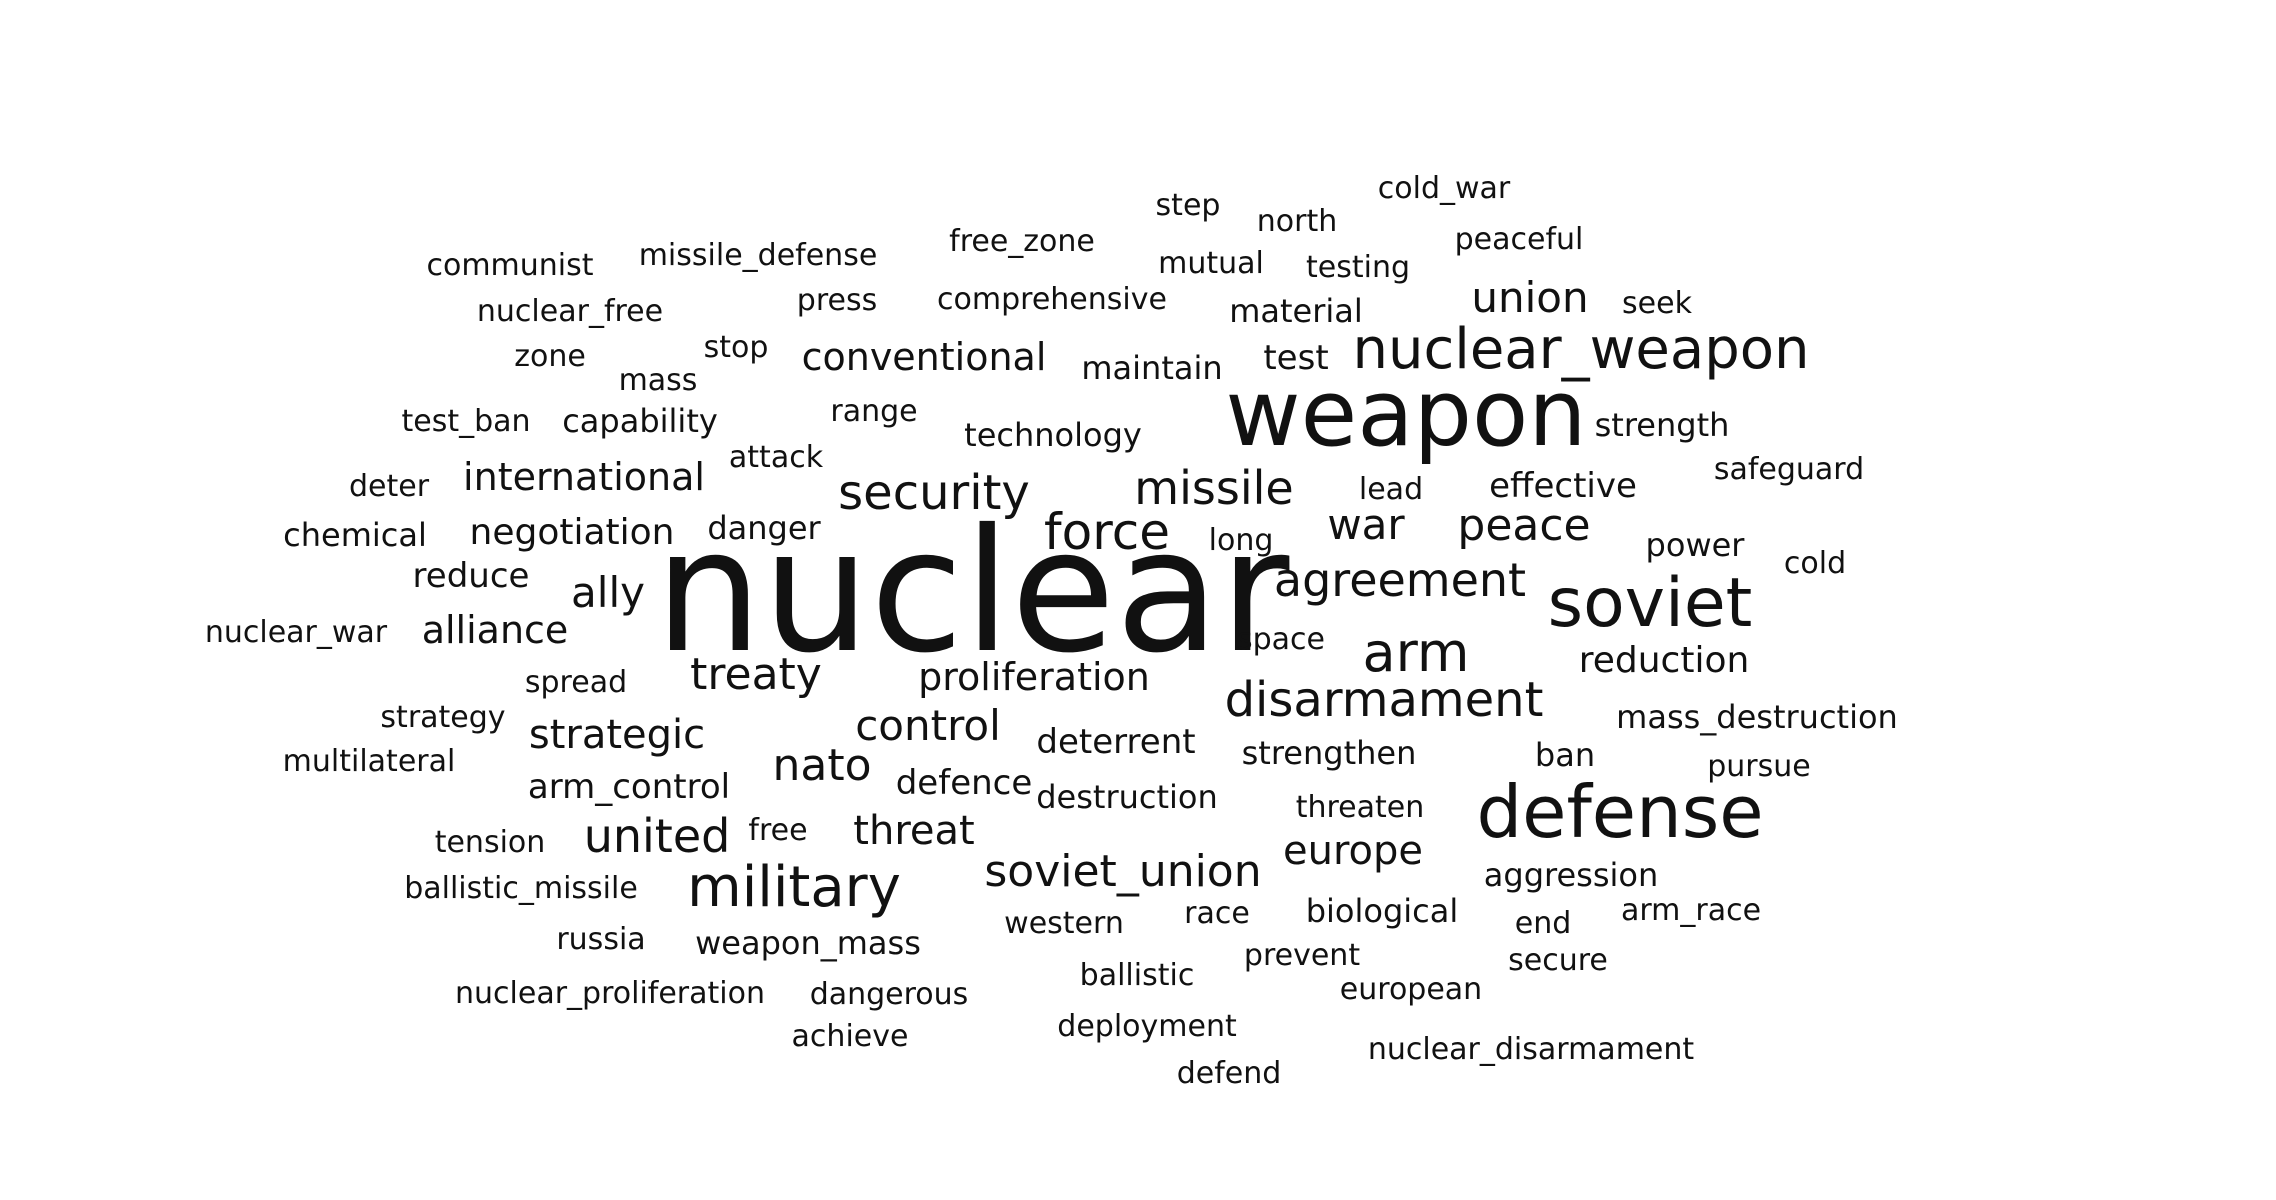 Image resolution: width=2276 pixels, height=1200 pixels. What do you see at coordinates (1581, 349) in the screenshot?
I see `word: nuclear_weapon` at bounding box center [1581, 349].